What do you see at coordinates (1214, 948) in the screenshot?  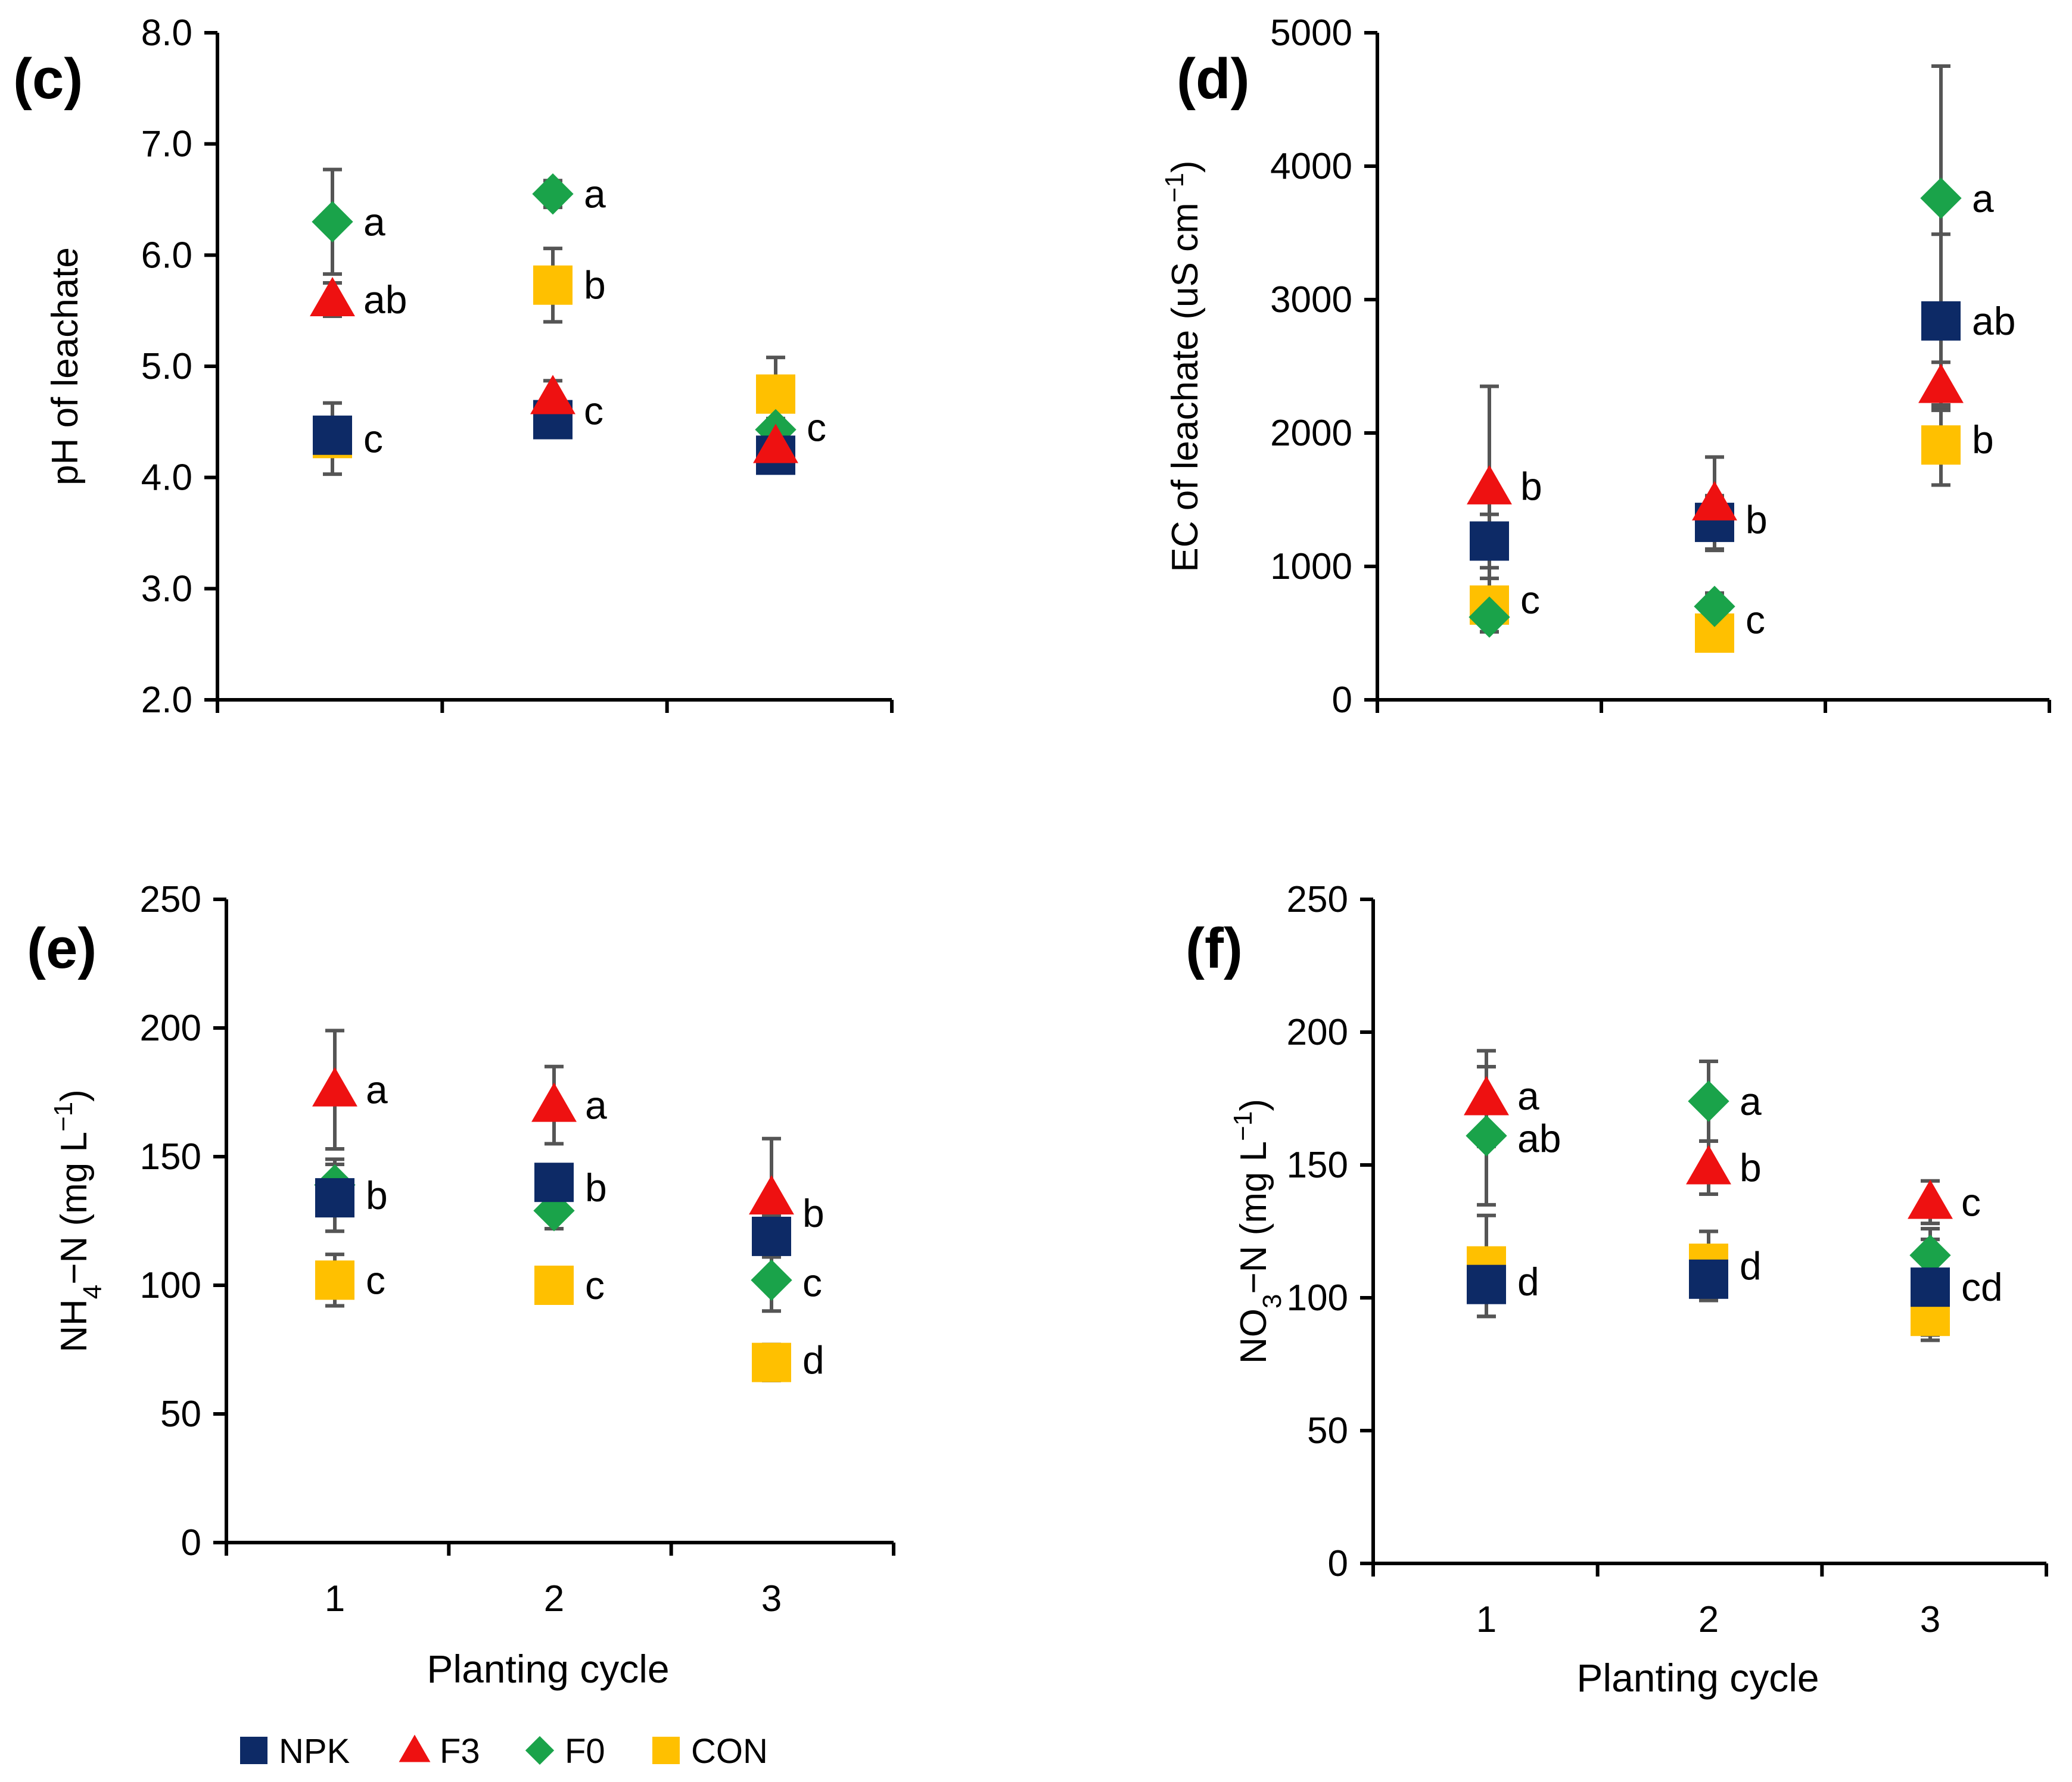 I see `panel-label: (f)` at bounding box center [1214, 948].